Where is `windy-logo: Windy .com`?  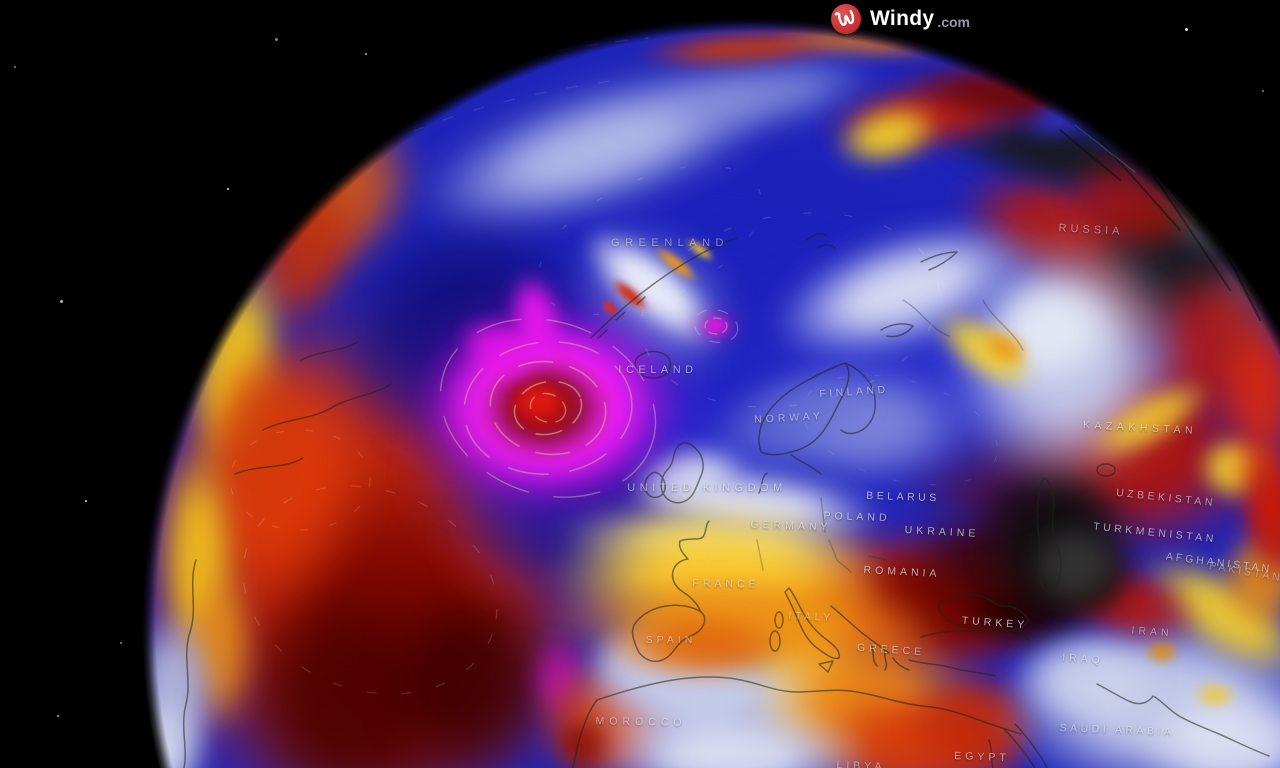 windy-logo: Windy .com is located at coordinates (900, 19).